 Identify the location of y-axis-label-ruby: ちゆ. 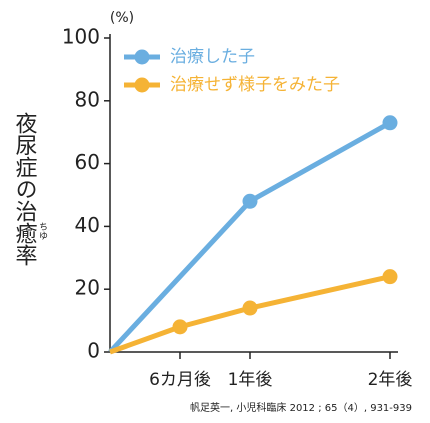
(42, 231).